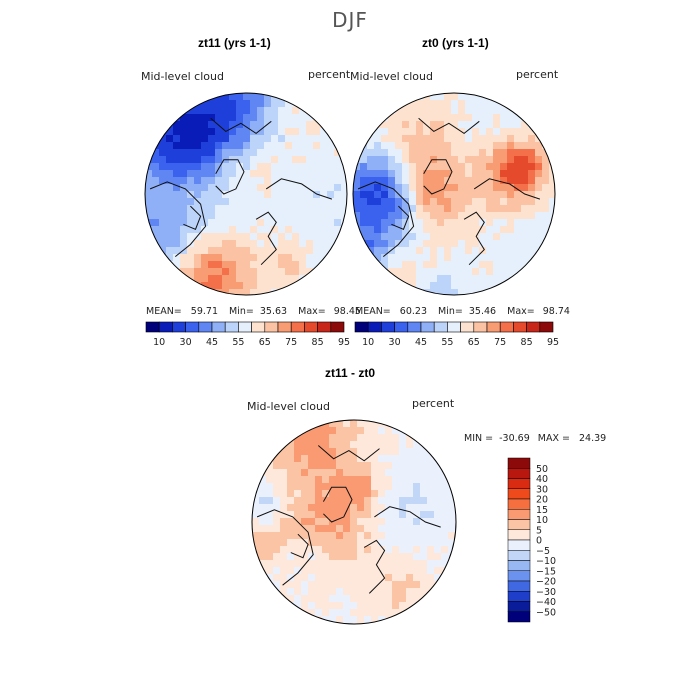 Image resolution: width=700 pixels, height=700 pixels. What do you see at coordinates (273, 311) in the screenshot?
I see `min-value: 35.63` at bounding box center [273, 311].